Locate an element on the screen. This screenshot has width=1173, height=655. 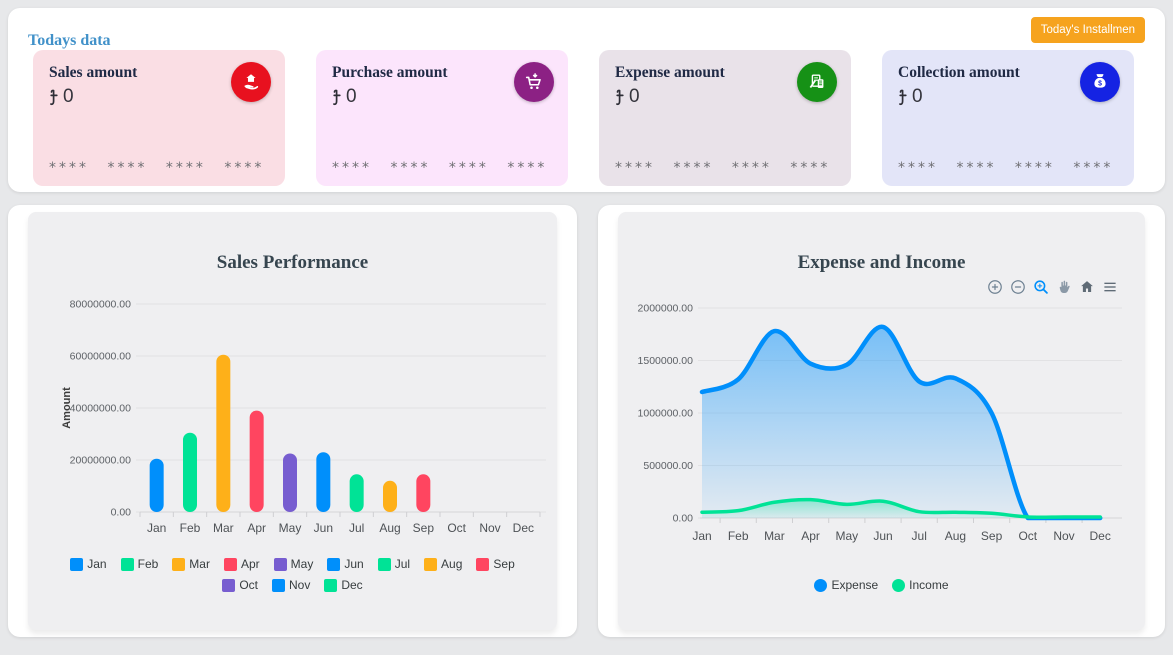
money-bag-icon: $ is located at coordinates (1100, 82).